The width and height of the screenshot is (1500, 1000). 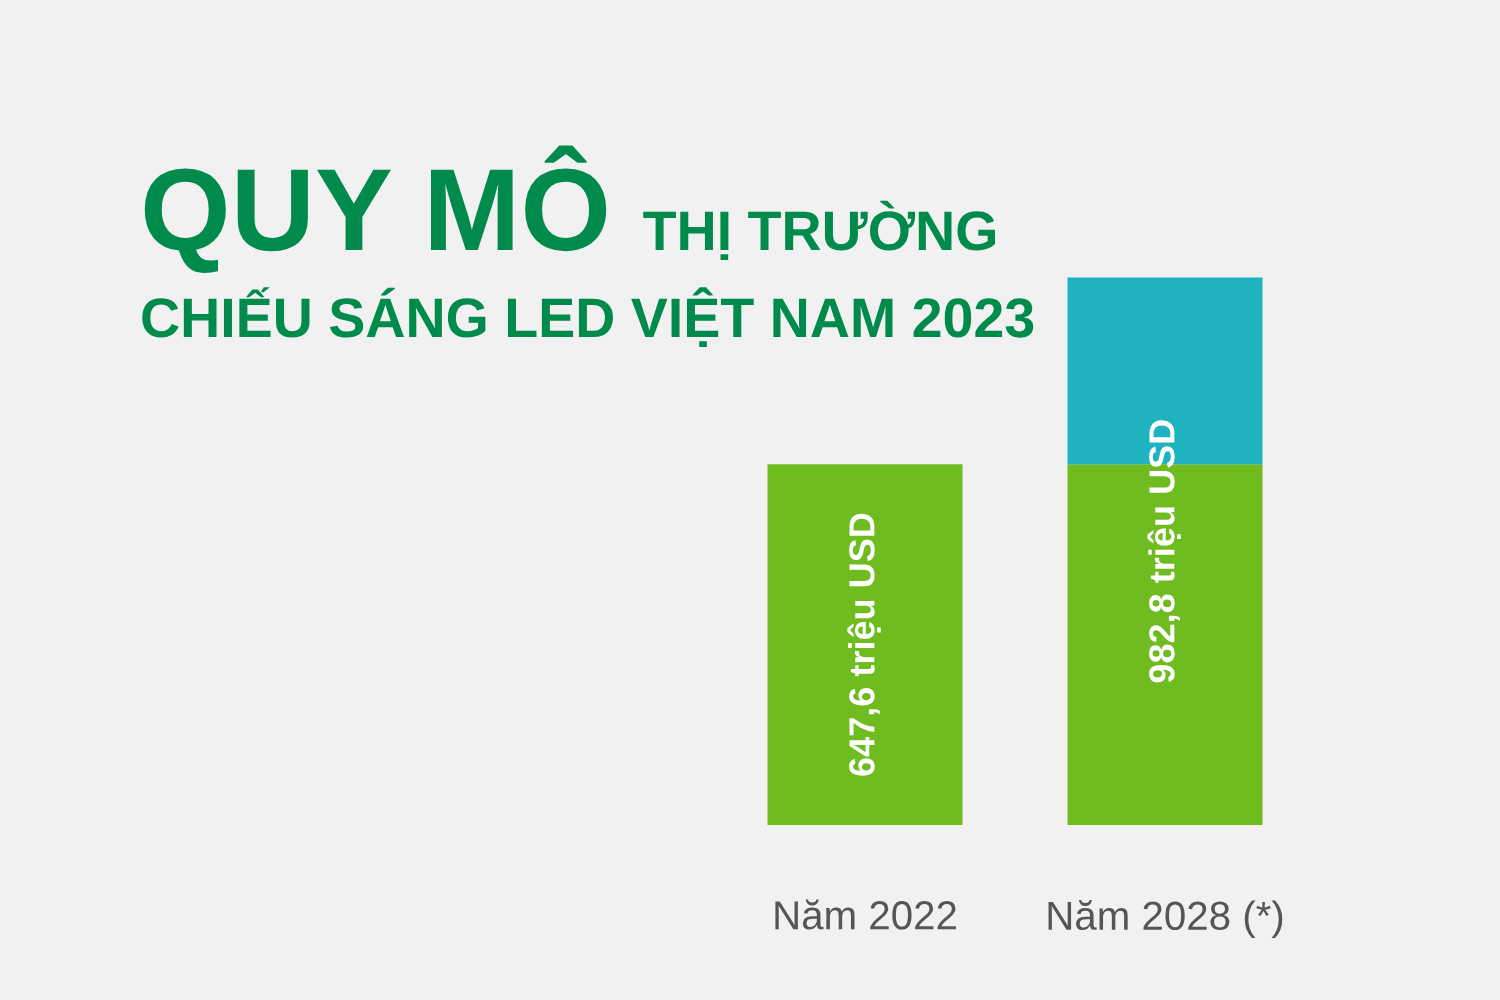 I want to click on chart-title: QUY MÔ, so click(x=375, y=209).